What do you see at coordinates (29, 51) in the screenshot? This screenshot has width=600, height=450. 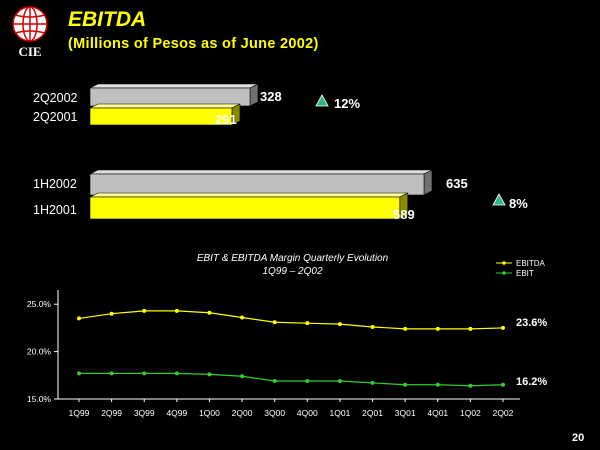 I see `logo-text: CIE` at bounding box center [29, 51].